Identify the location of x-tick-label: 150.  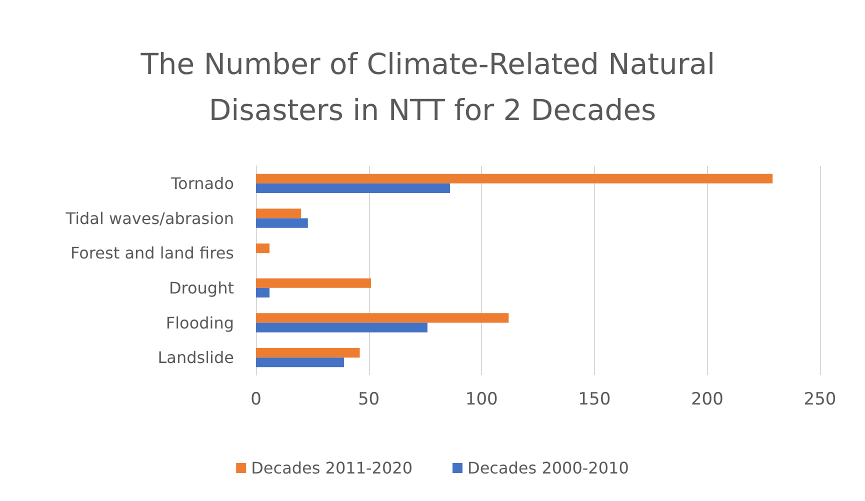
(594, 400).